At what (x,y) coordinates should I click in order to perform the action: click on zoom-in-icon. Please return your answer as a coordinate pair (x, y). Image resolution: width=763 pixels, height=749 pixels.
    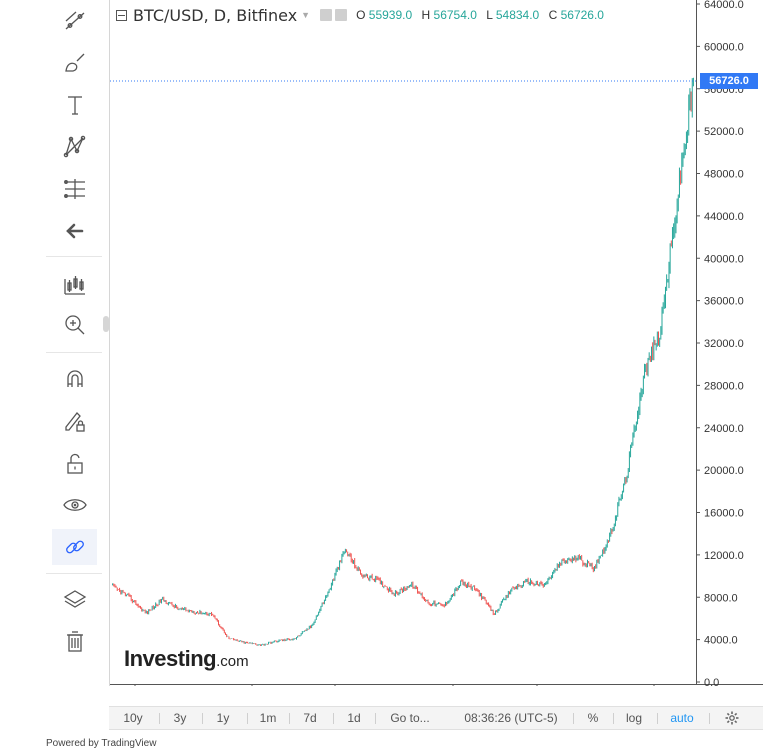
    Looking at the image, I should click on (74, 325).